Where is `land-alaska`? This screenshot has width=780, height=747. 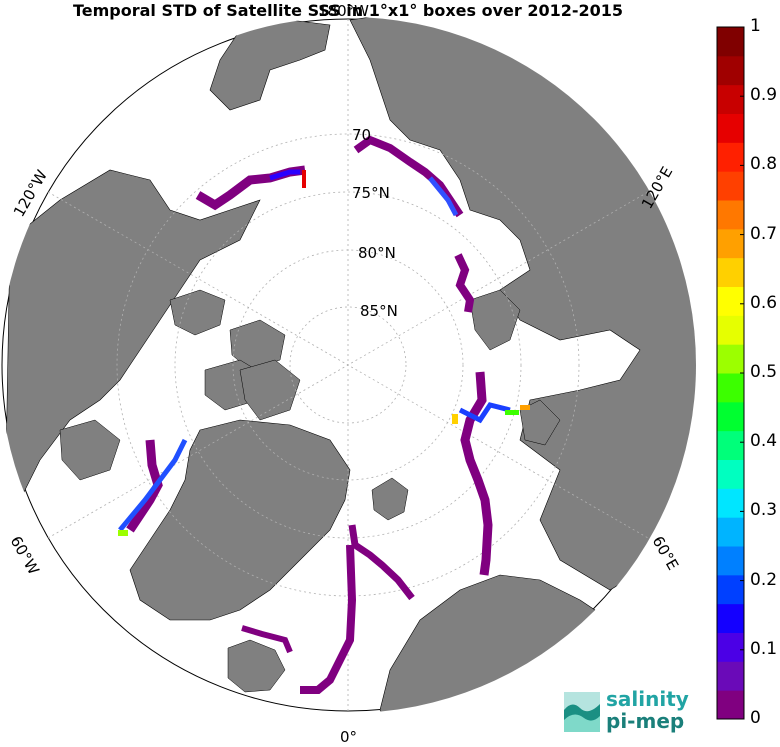 land-alaska is located at coordinates (270, 65).